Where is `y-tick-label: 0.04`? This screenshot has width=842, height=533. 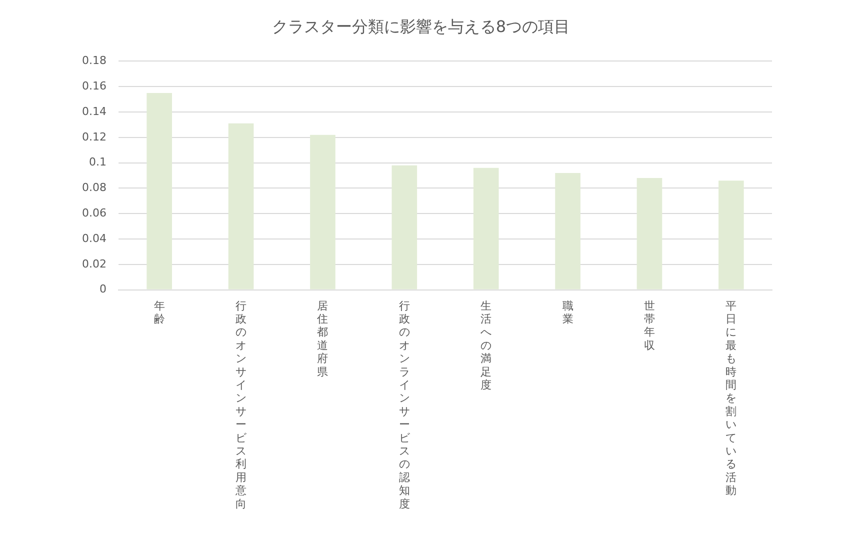 y-tick-label: 0.04 is located at coordinates (94, 238).